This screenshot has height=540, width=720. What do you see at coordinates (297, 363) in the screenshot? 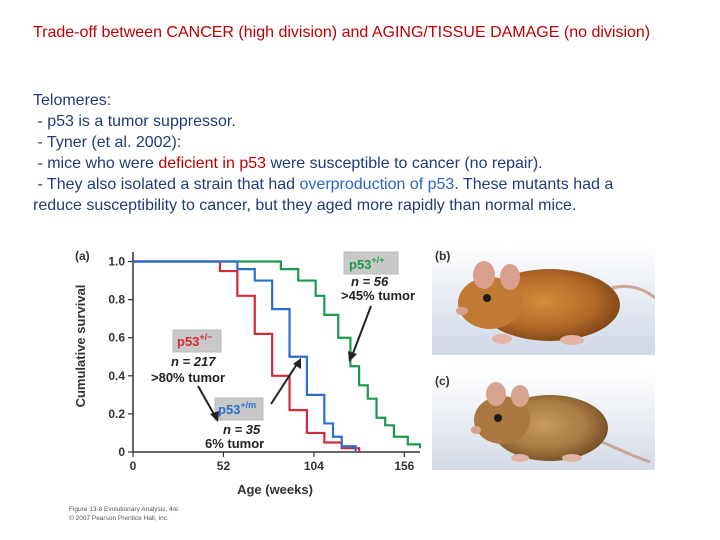
I see `mut-arrowhead` at bounding box center [297, 363].